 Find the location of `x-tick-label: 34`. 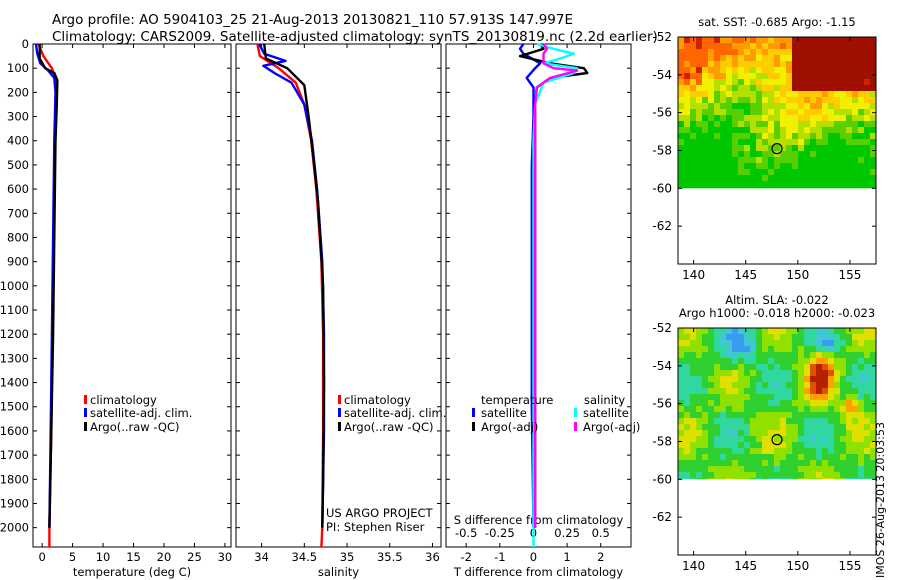

x-tick-label: 34 is located at coordinates (261, 557).